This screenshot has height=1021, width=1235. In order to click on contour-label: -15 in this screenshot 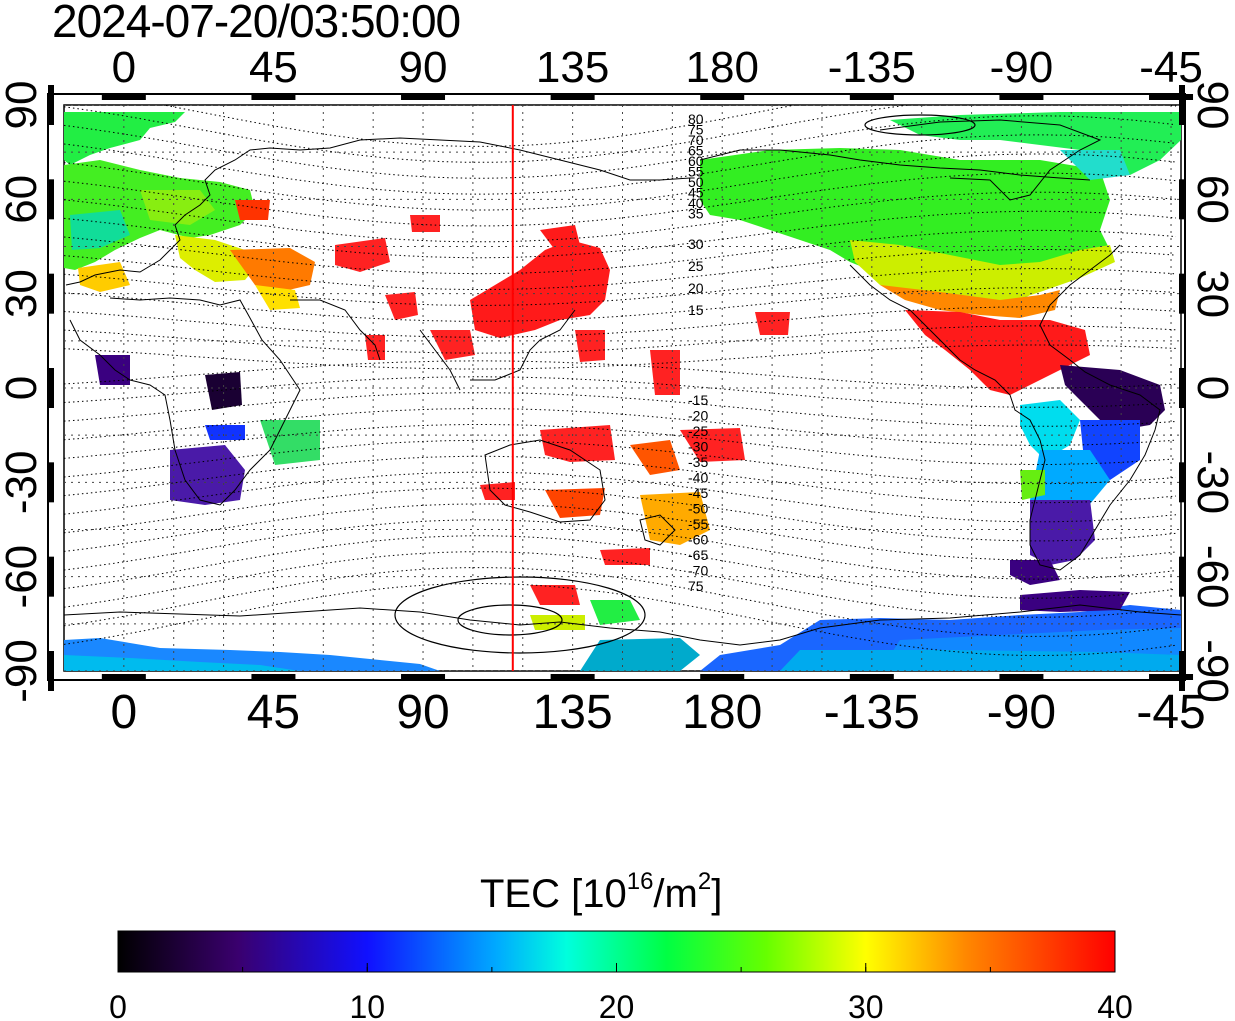, I will do `click(698, 400)`.